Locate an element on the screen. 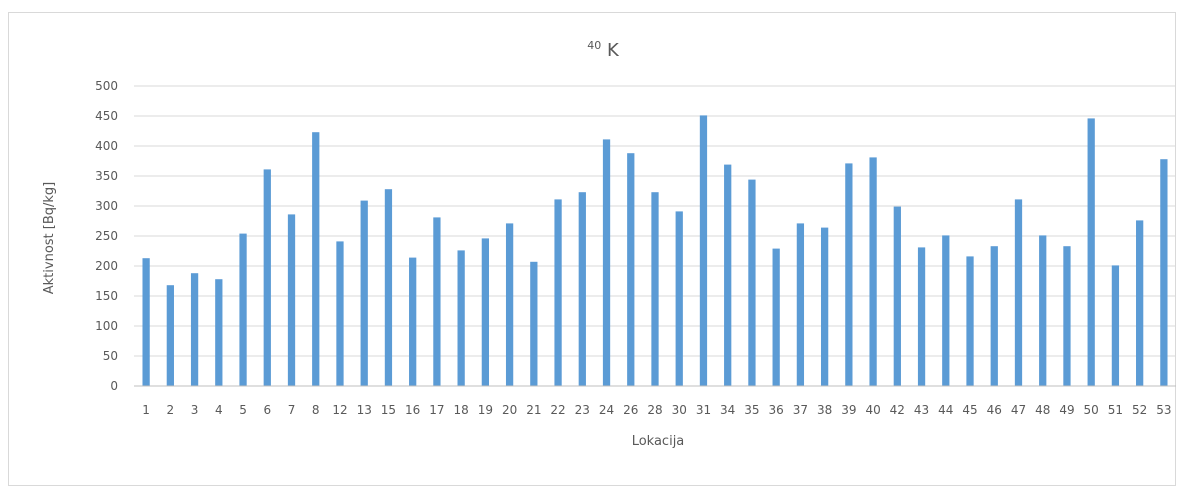 The height and width of the screenshot is (493, 1185). y-tick-label: 450 is located at coordinates (106, 116).